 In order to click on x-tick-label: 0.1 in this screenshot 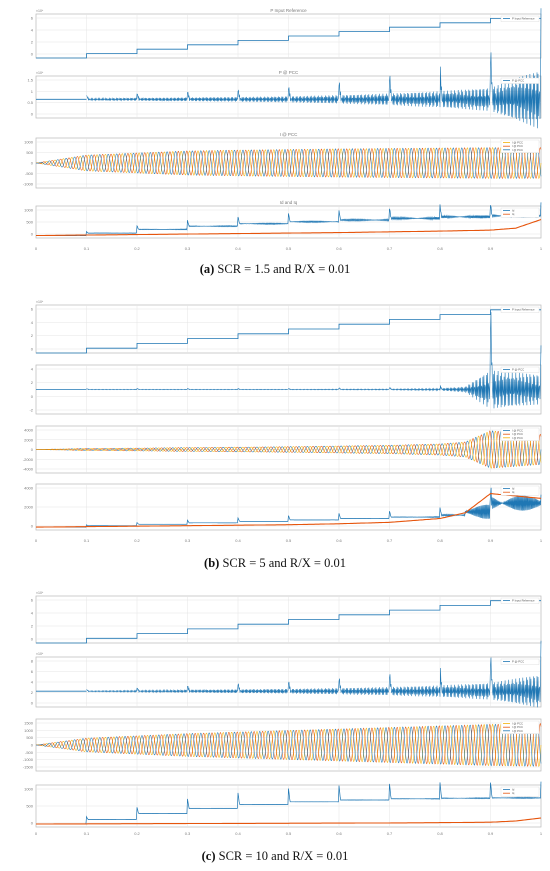, I will do `click(87, 540)`.